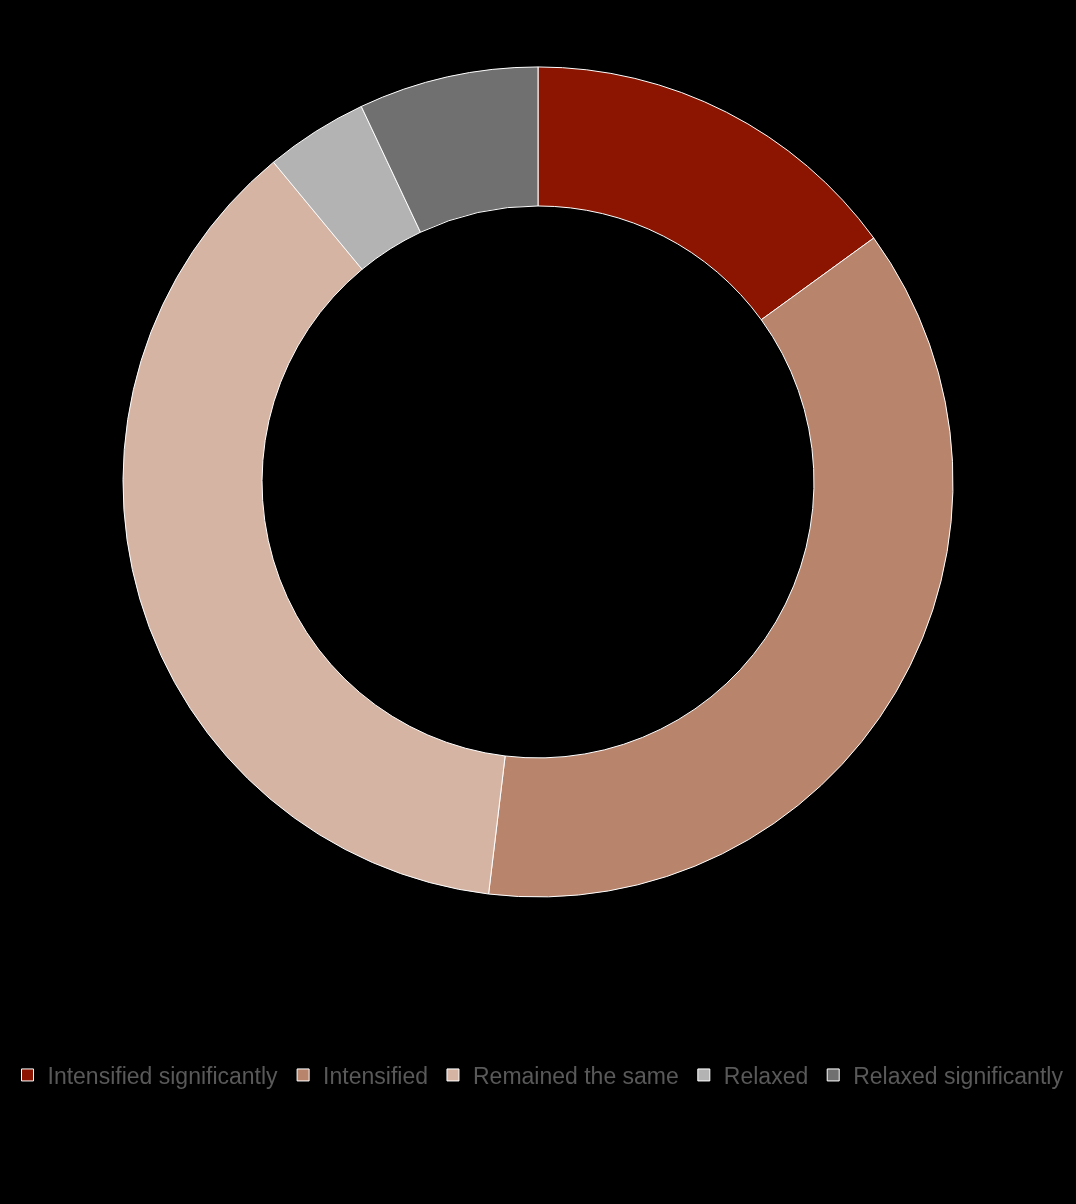  Describe the element at coordinates (958, 1075) in the screenshot. I see `legend-label: Relaxed significantly` at that location.